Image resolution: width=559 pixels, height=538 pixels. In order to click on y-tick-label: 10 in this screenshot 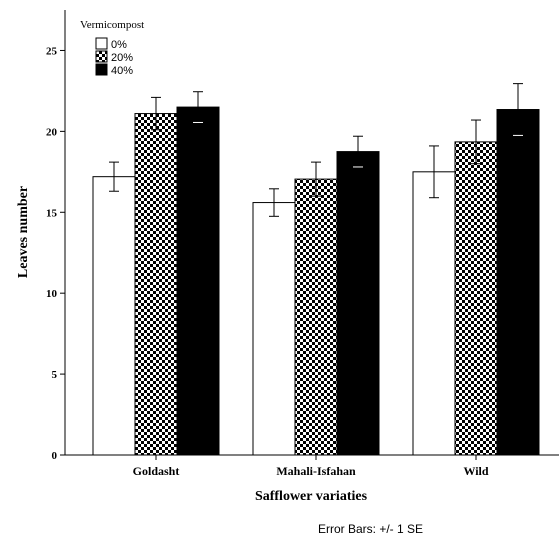, I will do `click(52, 294)`.